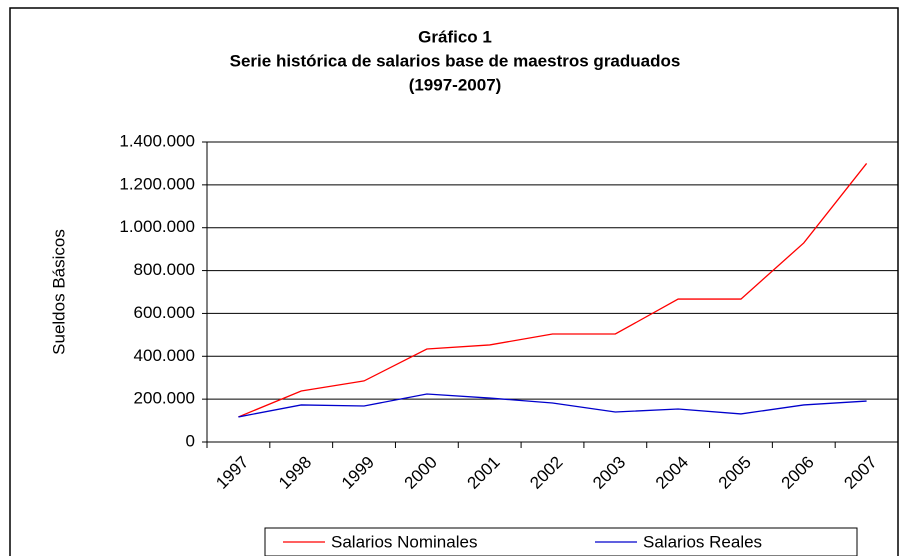 The height and width of the screenshot is (556, 904). Describe the element at coordinates (157, 226) in the screenshot. I see `y-tick-label: 1.000.000` at that location.